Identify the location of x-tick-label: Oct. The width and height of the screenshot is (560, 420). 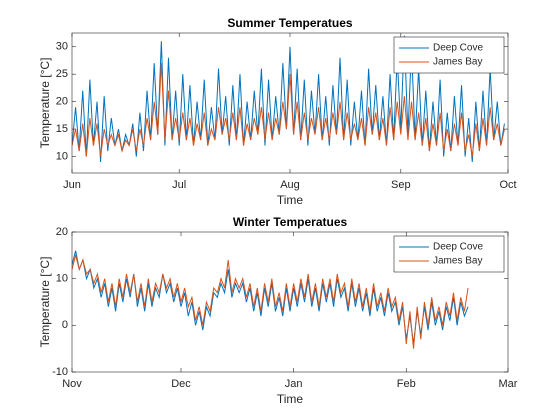
(507, 185).